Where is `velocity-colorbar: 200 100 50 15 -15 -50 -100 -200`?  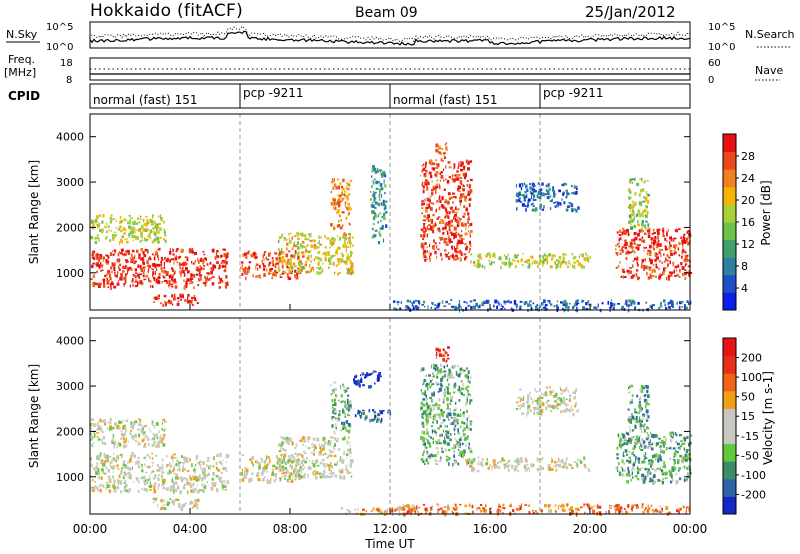 velocity-colorbar: 200 100 50 15 -15 -50 -100 -200 is located at coordinates (744, 426).